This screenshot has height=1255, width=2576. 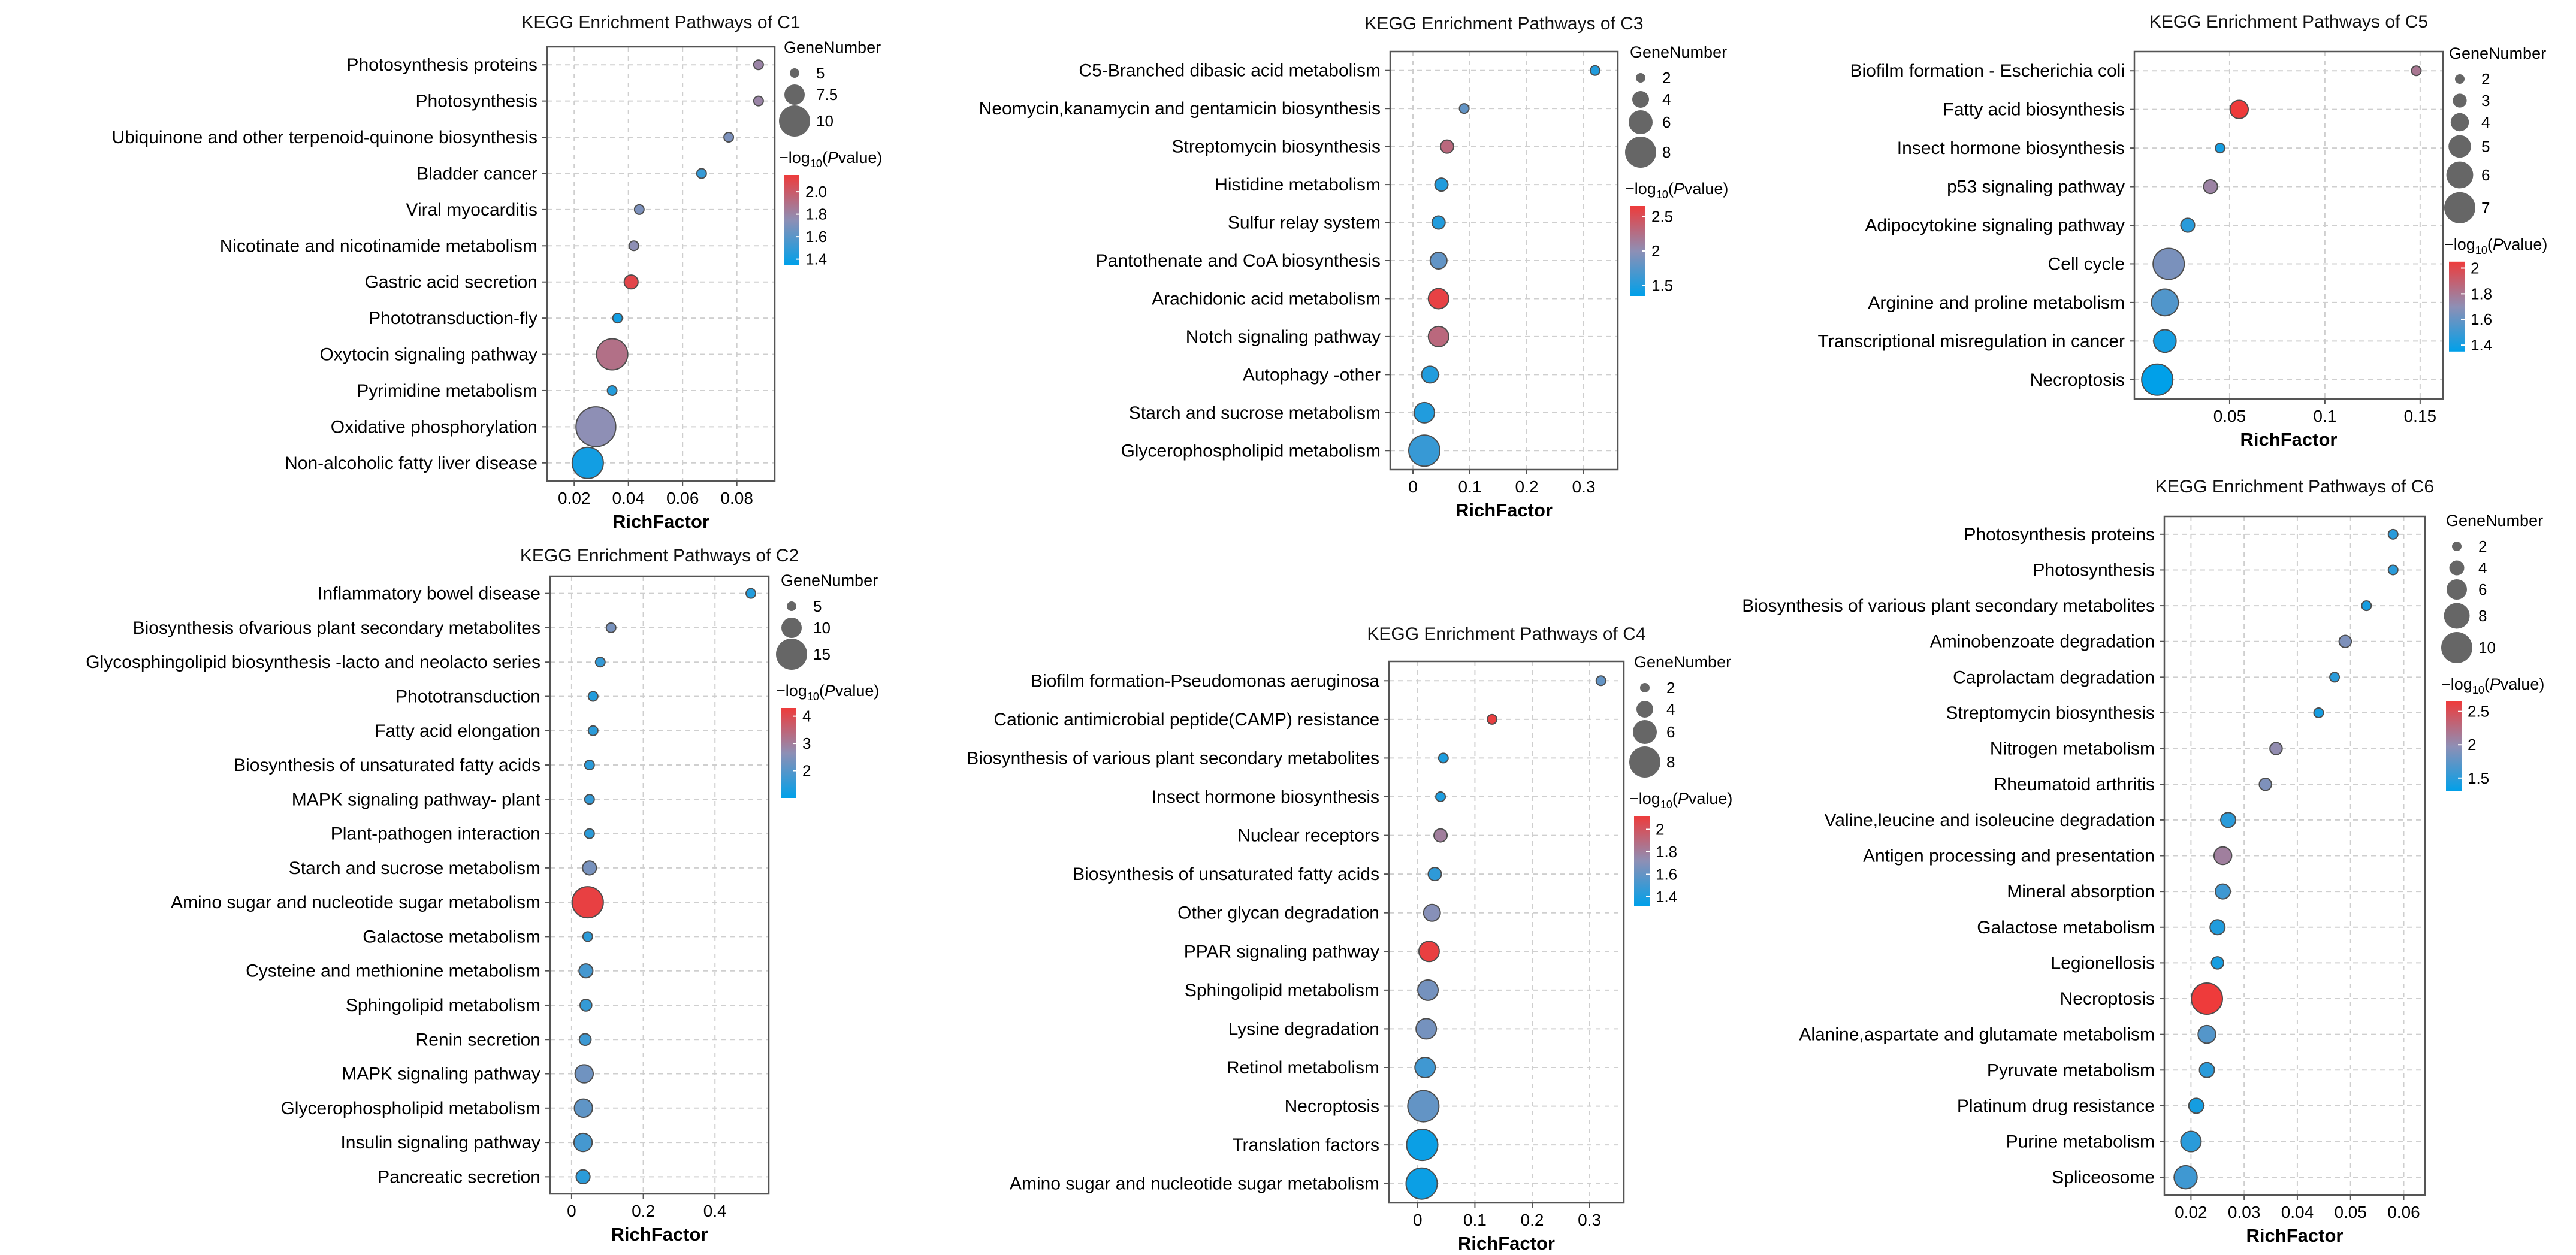 I want to click on pathway-label: Aminobenzoate degradation, so click(x=2043, y=642).